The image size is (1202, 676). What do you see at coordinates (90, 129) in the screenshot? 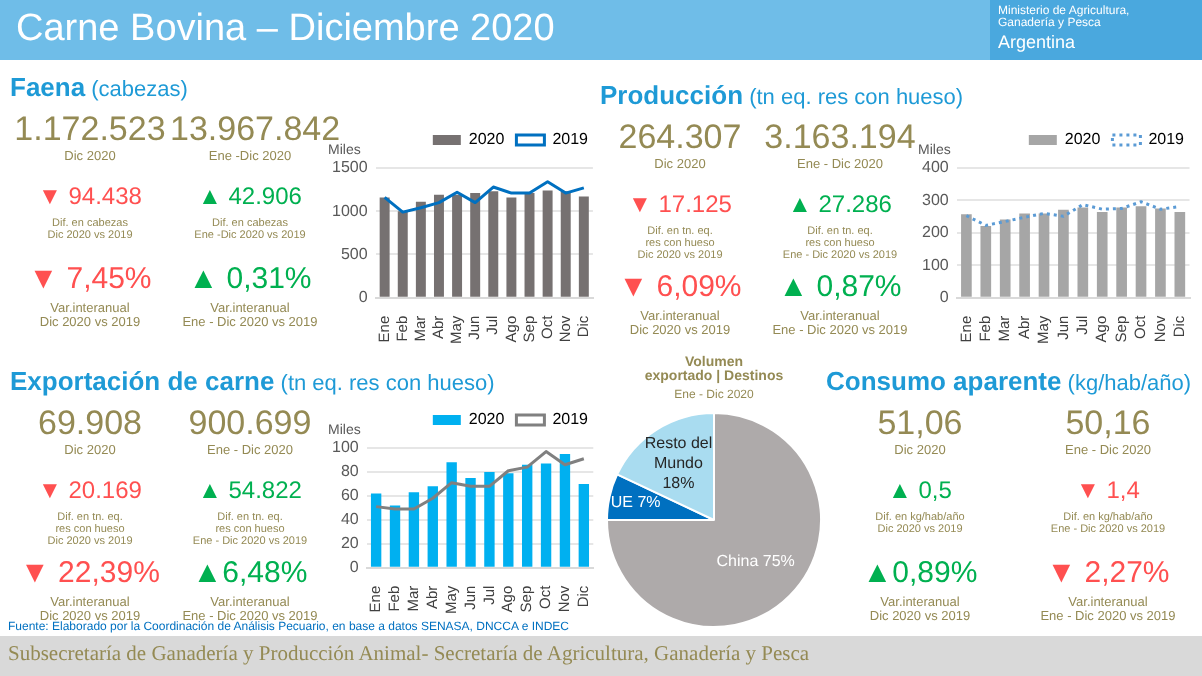
I see `text: 1.172.523` at bounding box center [90, 129].